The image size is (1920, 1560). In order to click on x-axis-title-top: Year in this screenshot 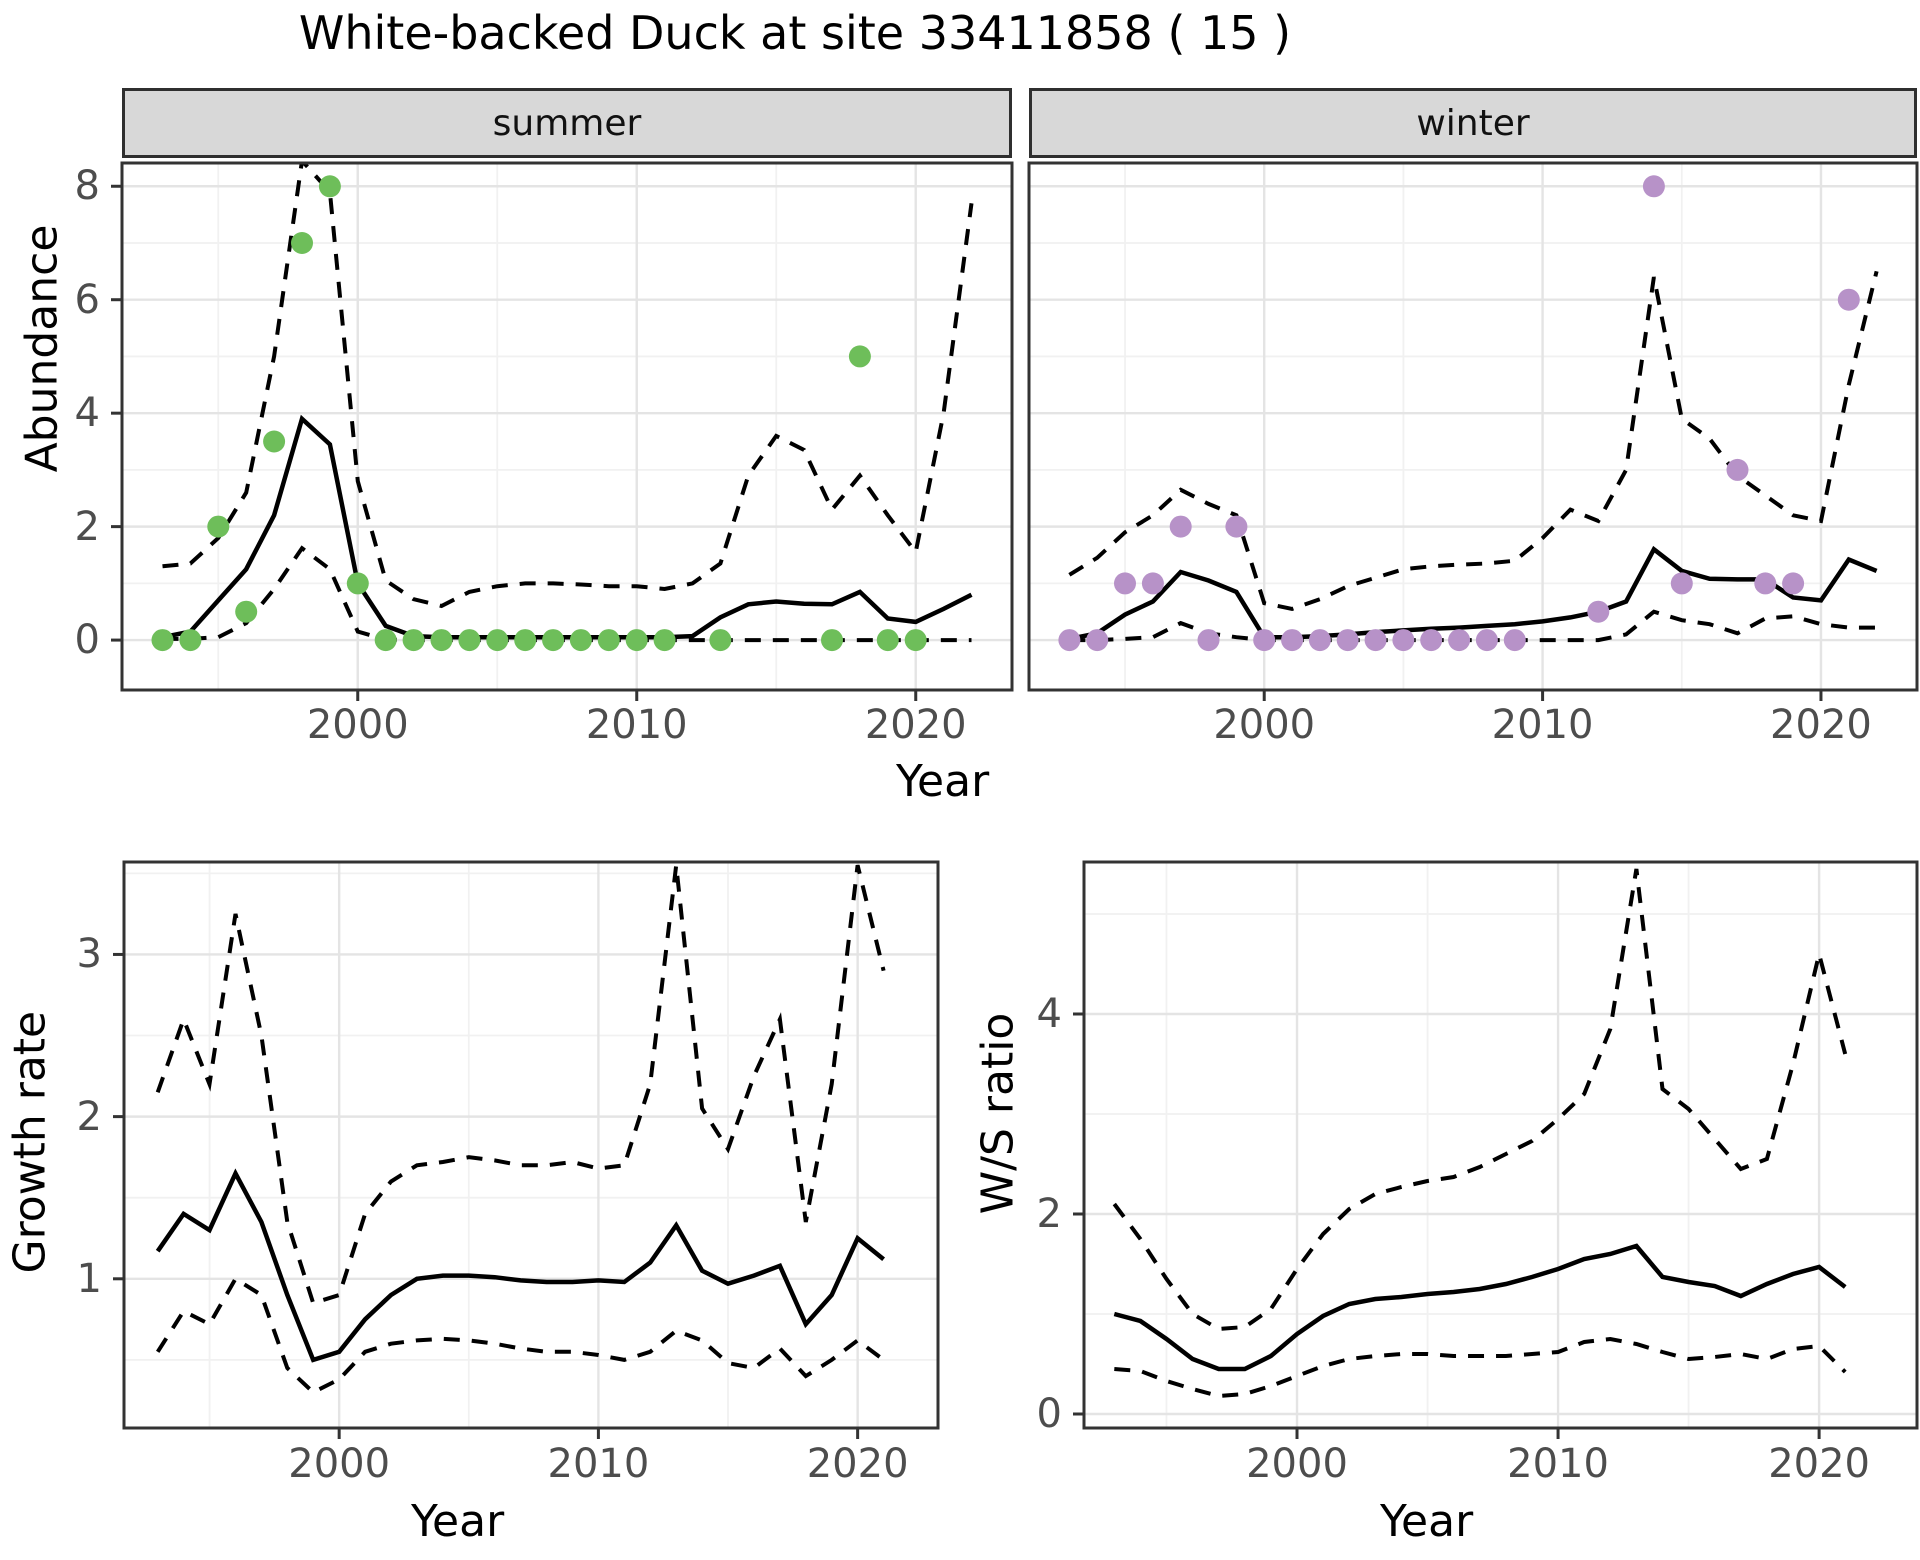, I will do `click(943, 781)`.